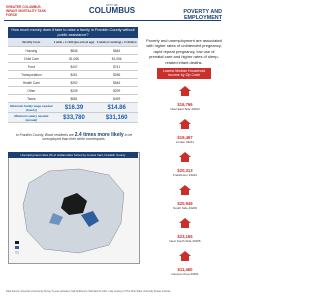 The width and height of the screenshot is (320, 300). Describe the element at coordinates (185, 175) in the screenshot. I see `income-place: Franklinton 43222` at that location.